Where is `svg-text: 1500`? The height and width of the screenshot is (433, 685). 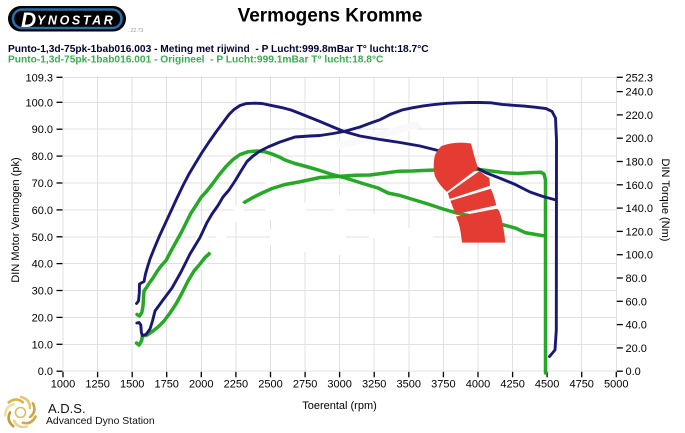 svg-text: 1500 is located at coordinates (132, 385).